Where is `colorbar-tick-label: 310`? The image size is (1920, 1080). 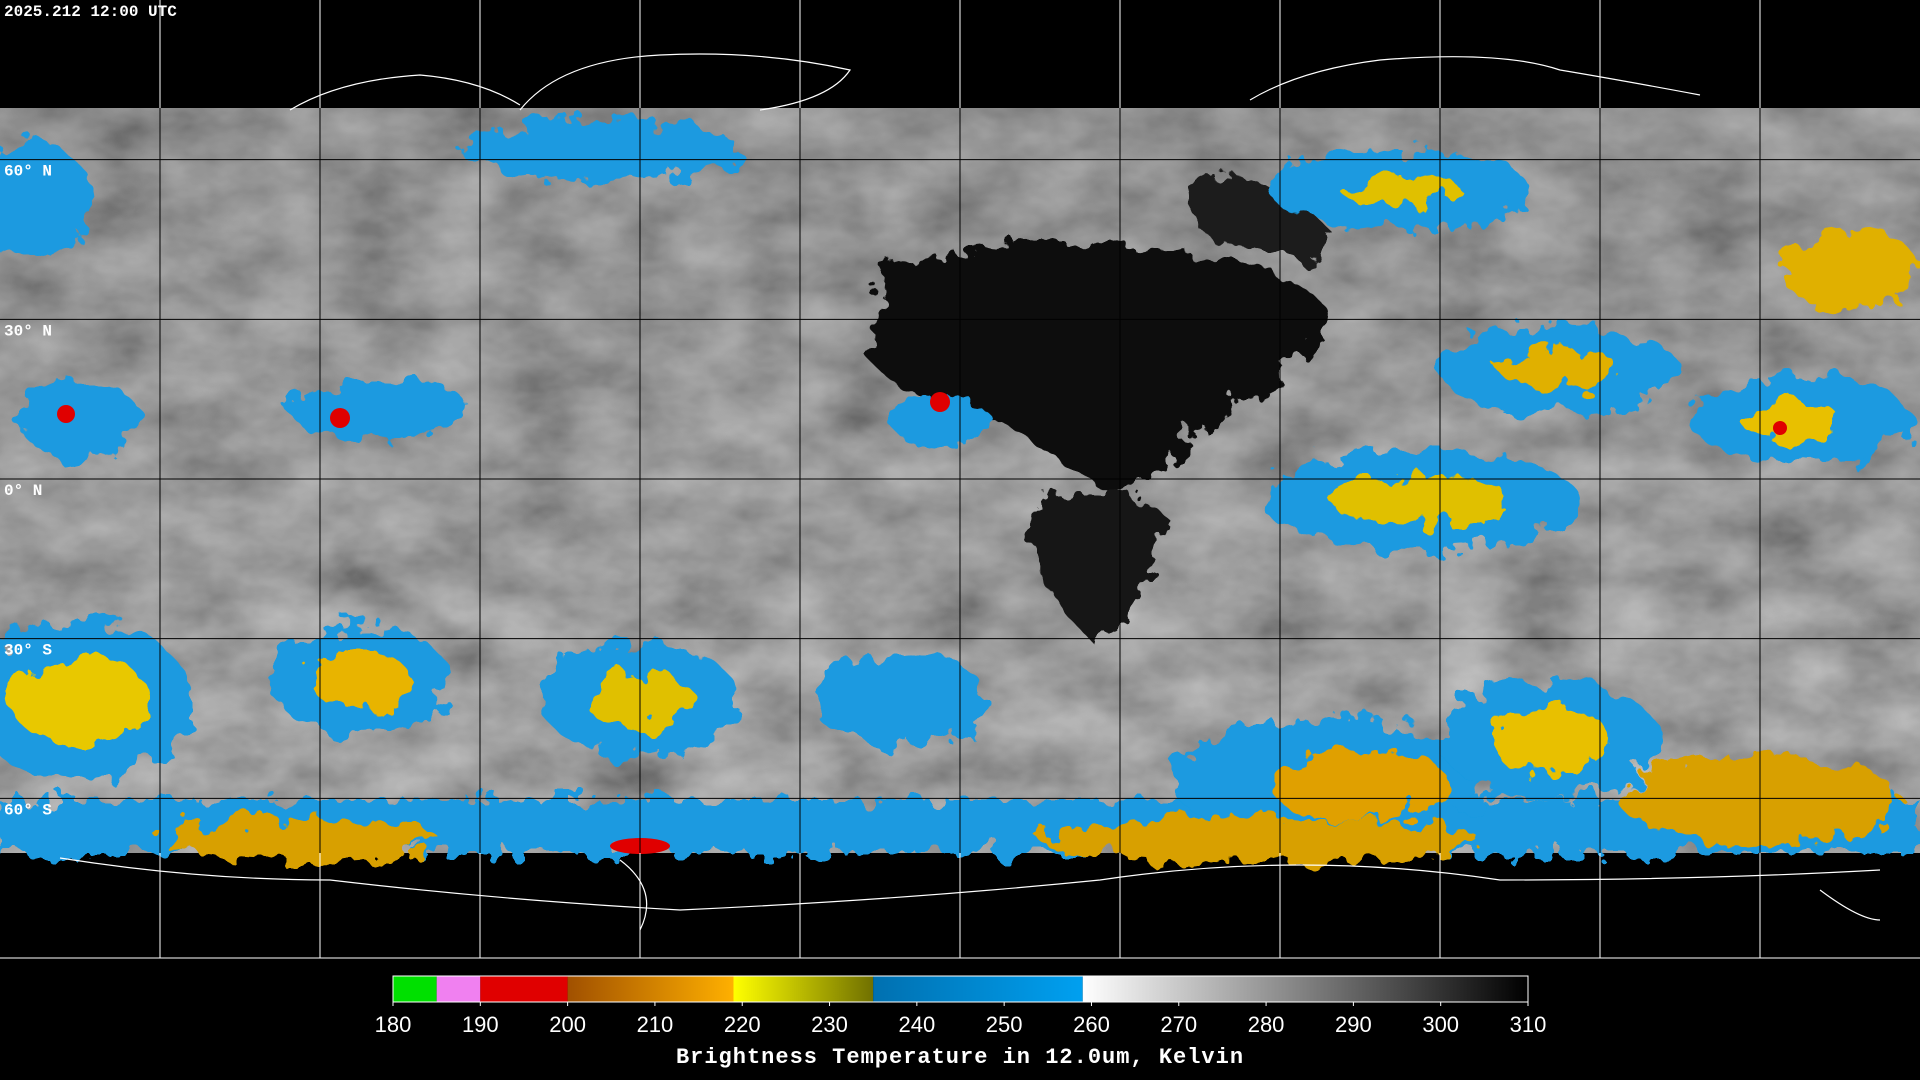 colorbar-tick-label: 310 is located at coordinates (1528, 1024).